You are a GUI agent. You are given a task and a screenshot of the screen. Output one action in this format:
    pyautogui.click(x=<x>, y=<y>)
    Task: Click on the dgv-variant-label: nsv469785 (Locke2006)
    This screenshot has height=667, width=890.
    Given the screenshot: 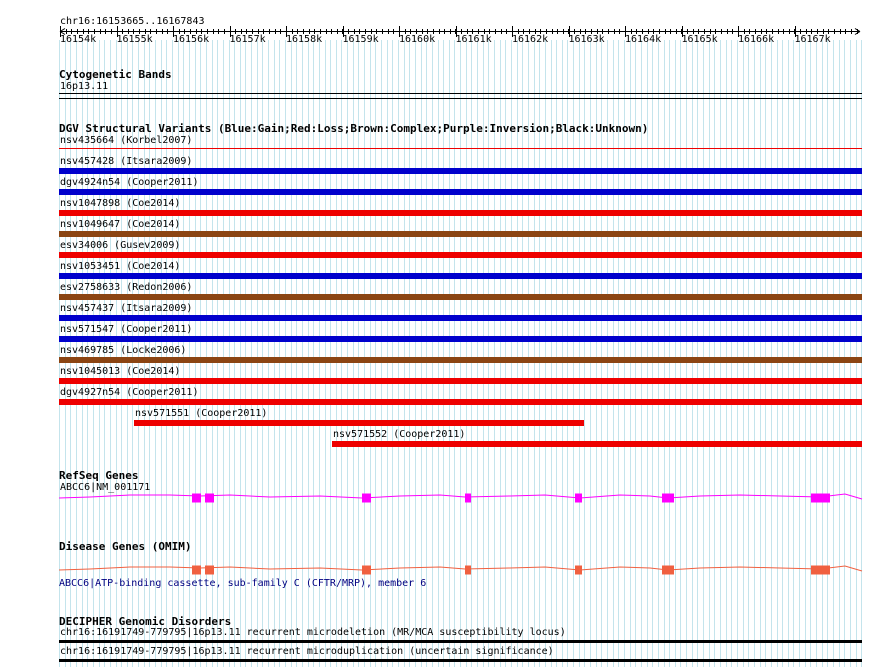 What is the action you would take?
    pyautogui.click(x=123, y=350)
    